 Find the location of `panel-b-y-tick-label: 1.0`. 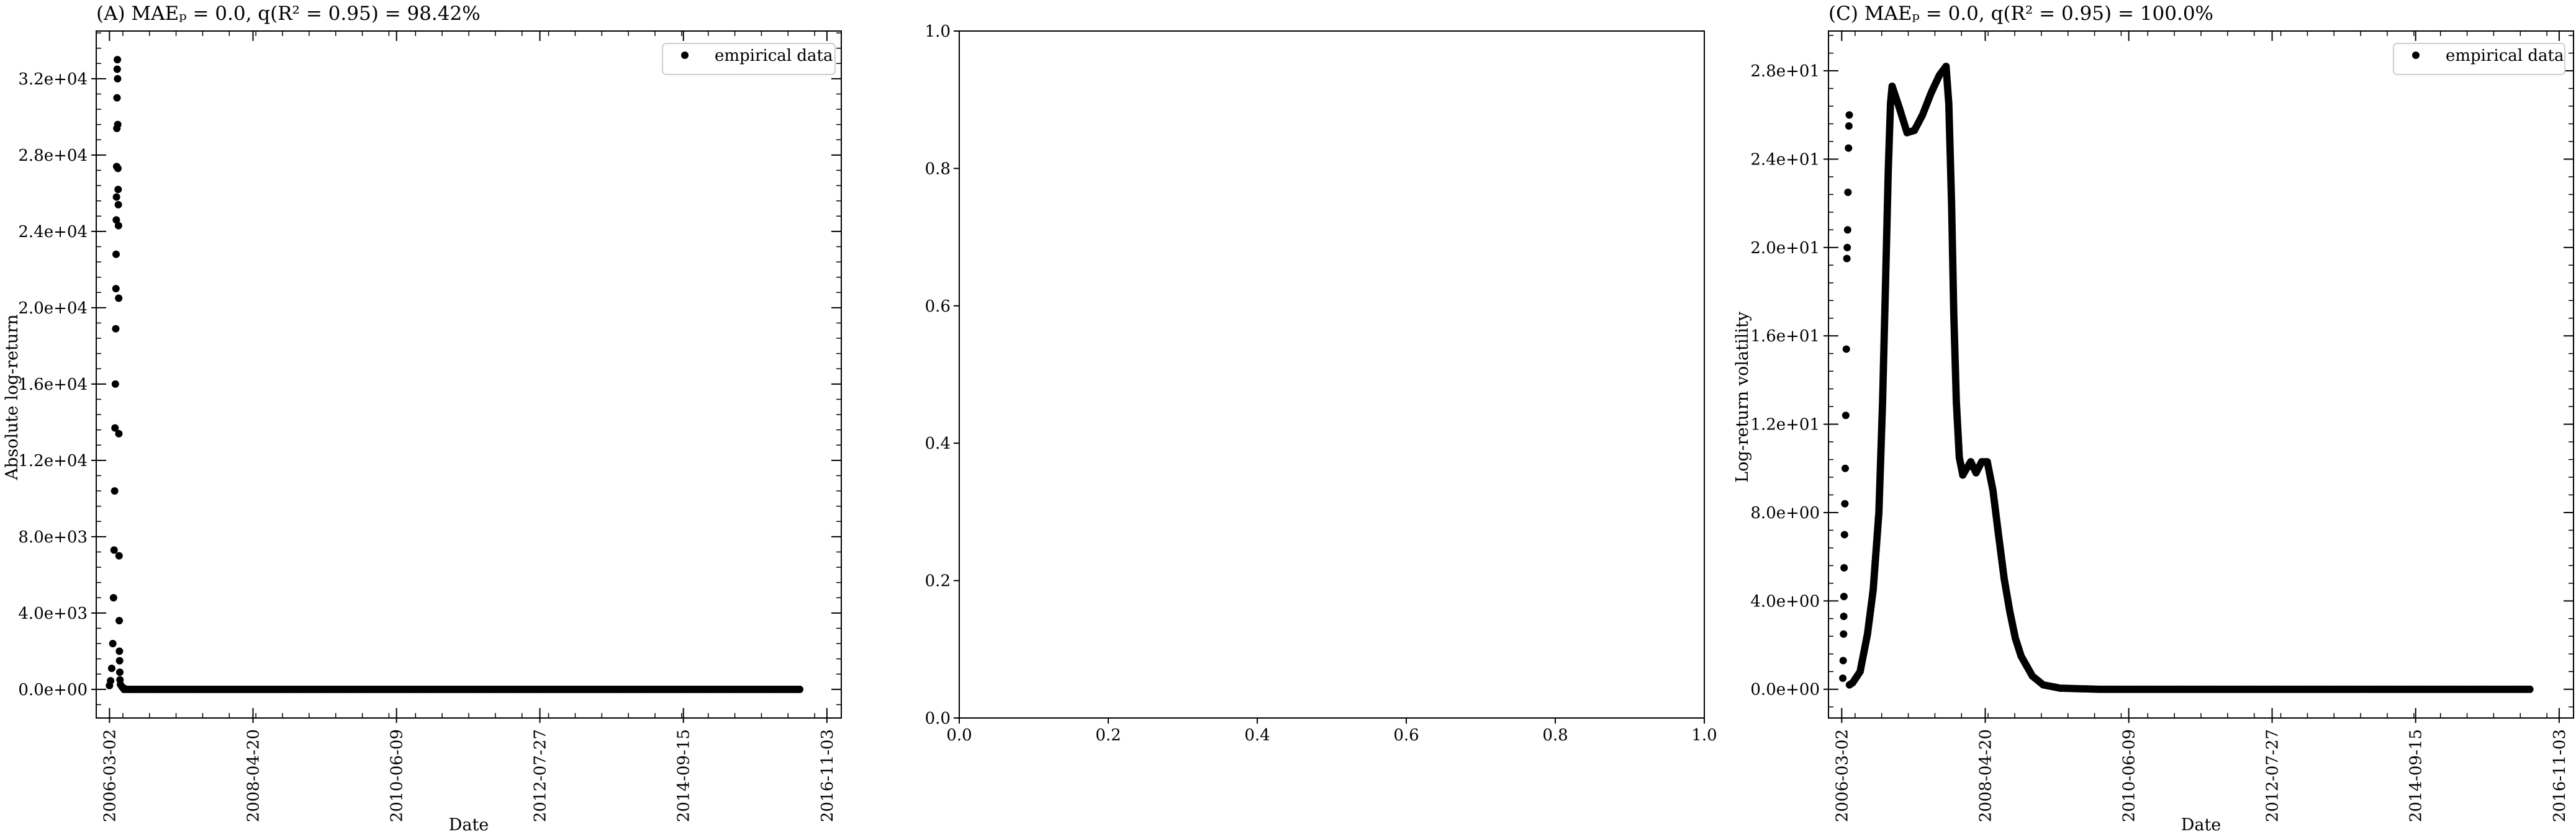

panel-b-y-tick-label: 1.0 is located at coordinates (938, 31).